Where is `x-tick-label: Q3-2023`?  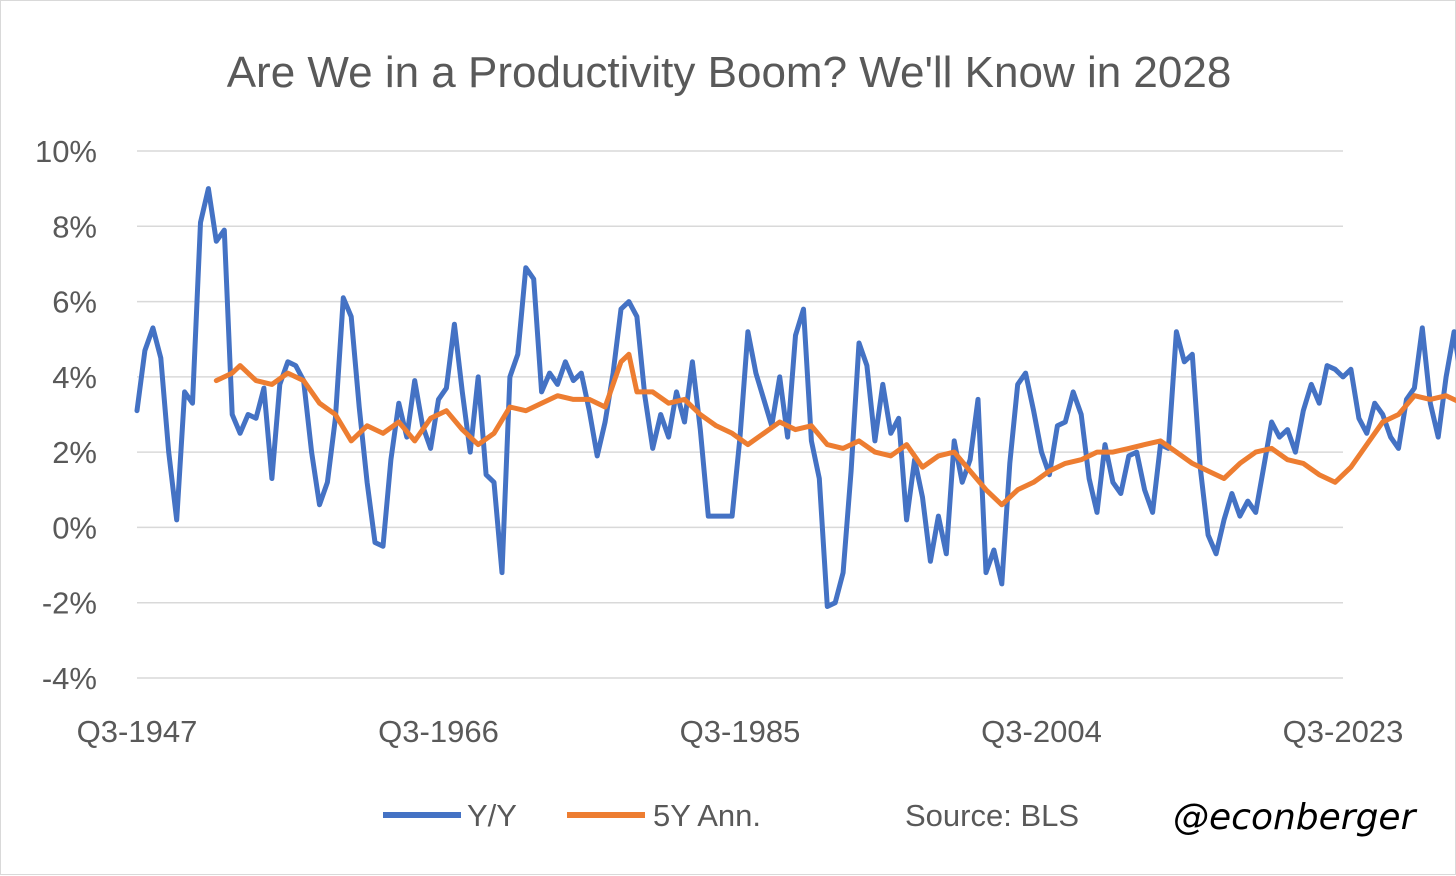 x-tick-label: Q3-2023 is located at coordinates (1343, 731).